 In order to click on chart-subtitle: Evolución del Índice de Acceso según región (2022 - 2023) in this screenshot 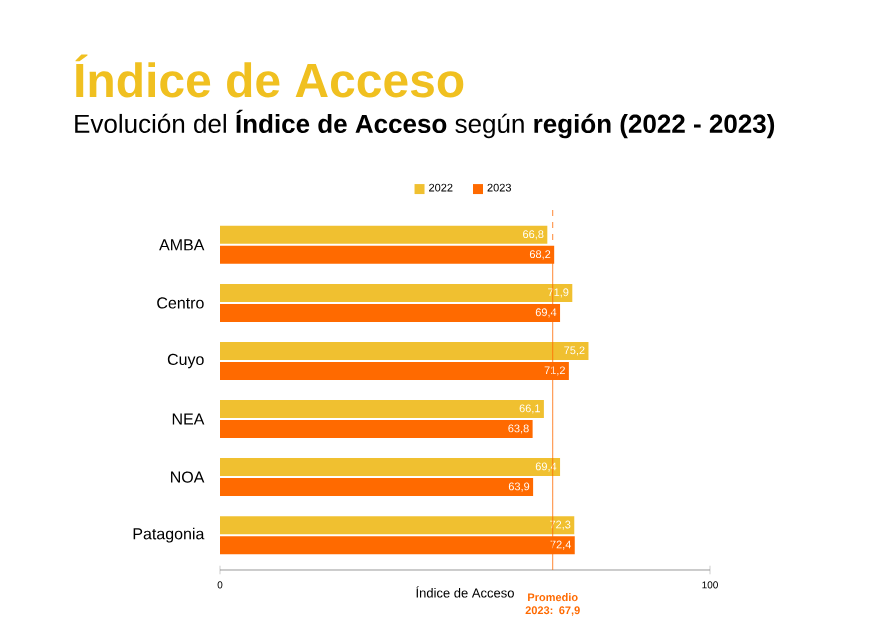, I will do `click(425, 124)`.